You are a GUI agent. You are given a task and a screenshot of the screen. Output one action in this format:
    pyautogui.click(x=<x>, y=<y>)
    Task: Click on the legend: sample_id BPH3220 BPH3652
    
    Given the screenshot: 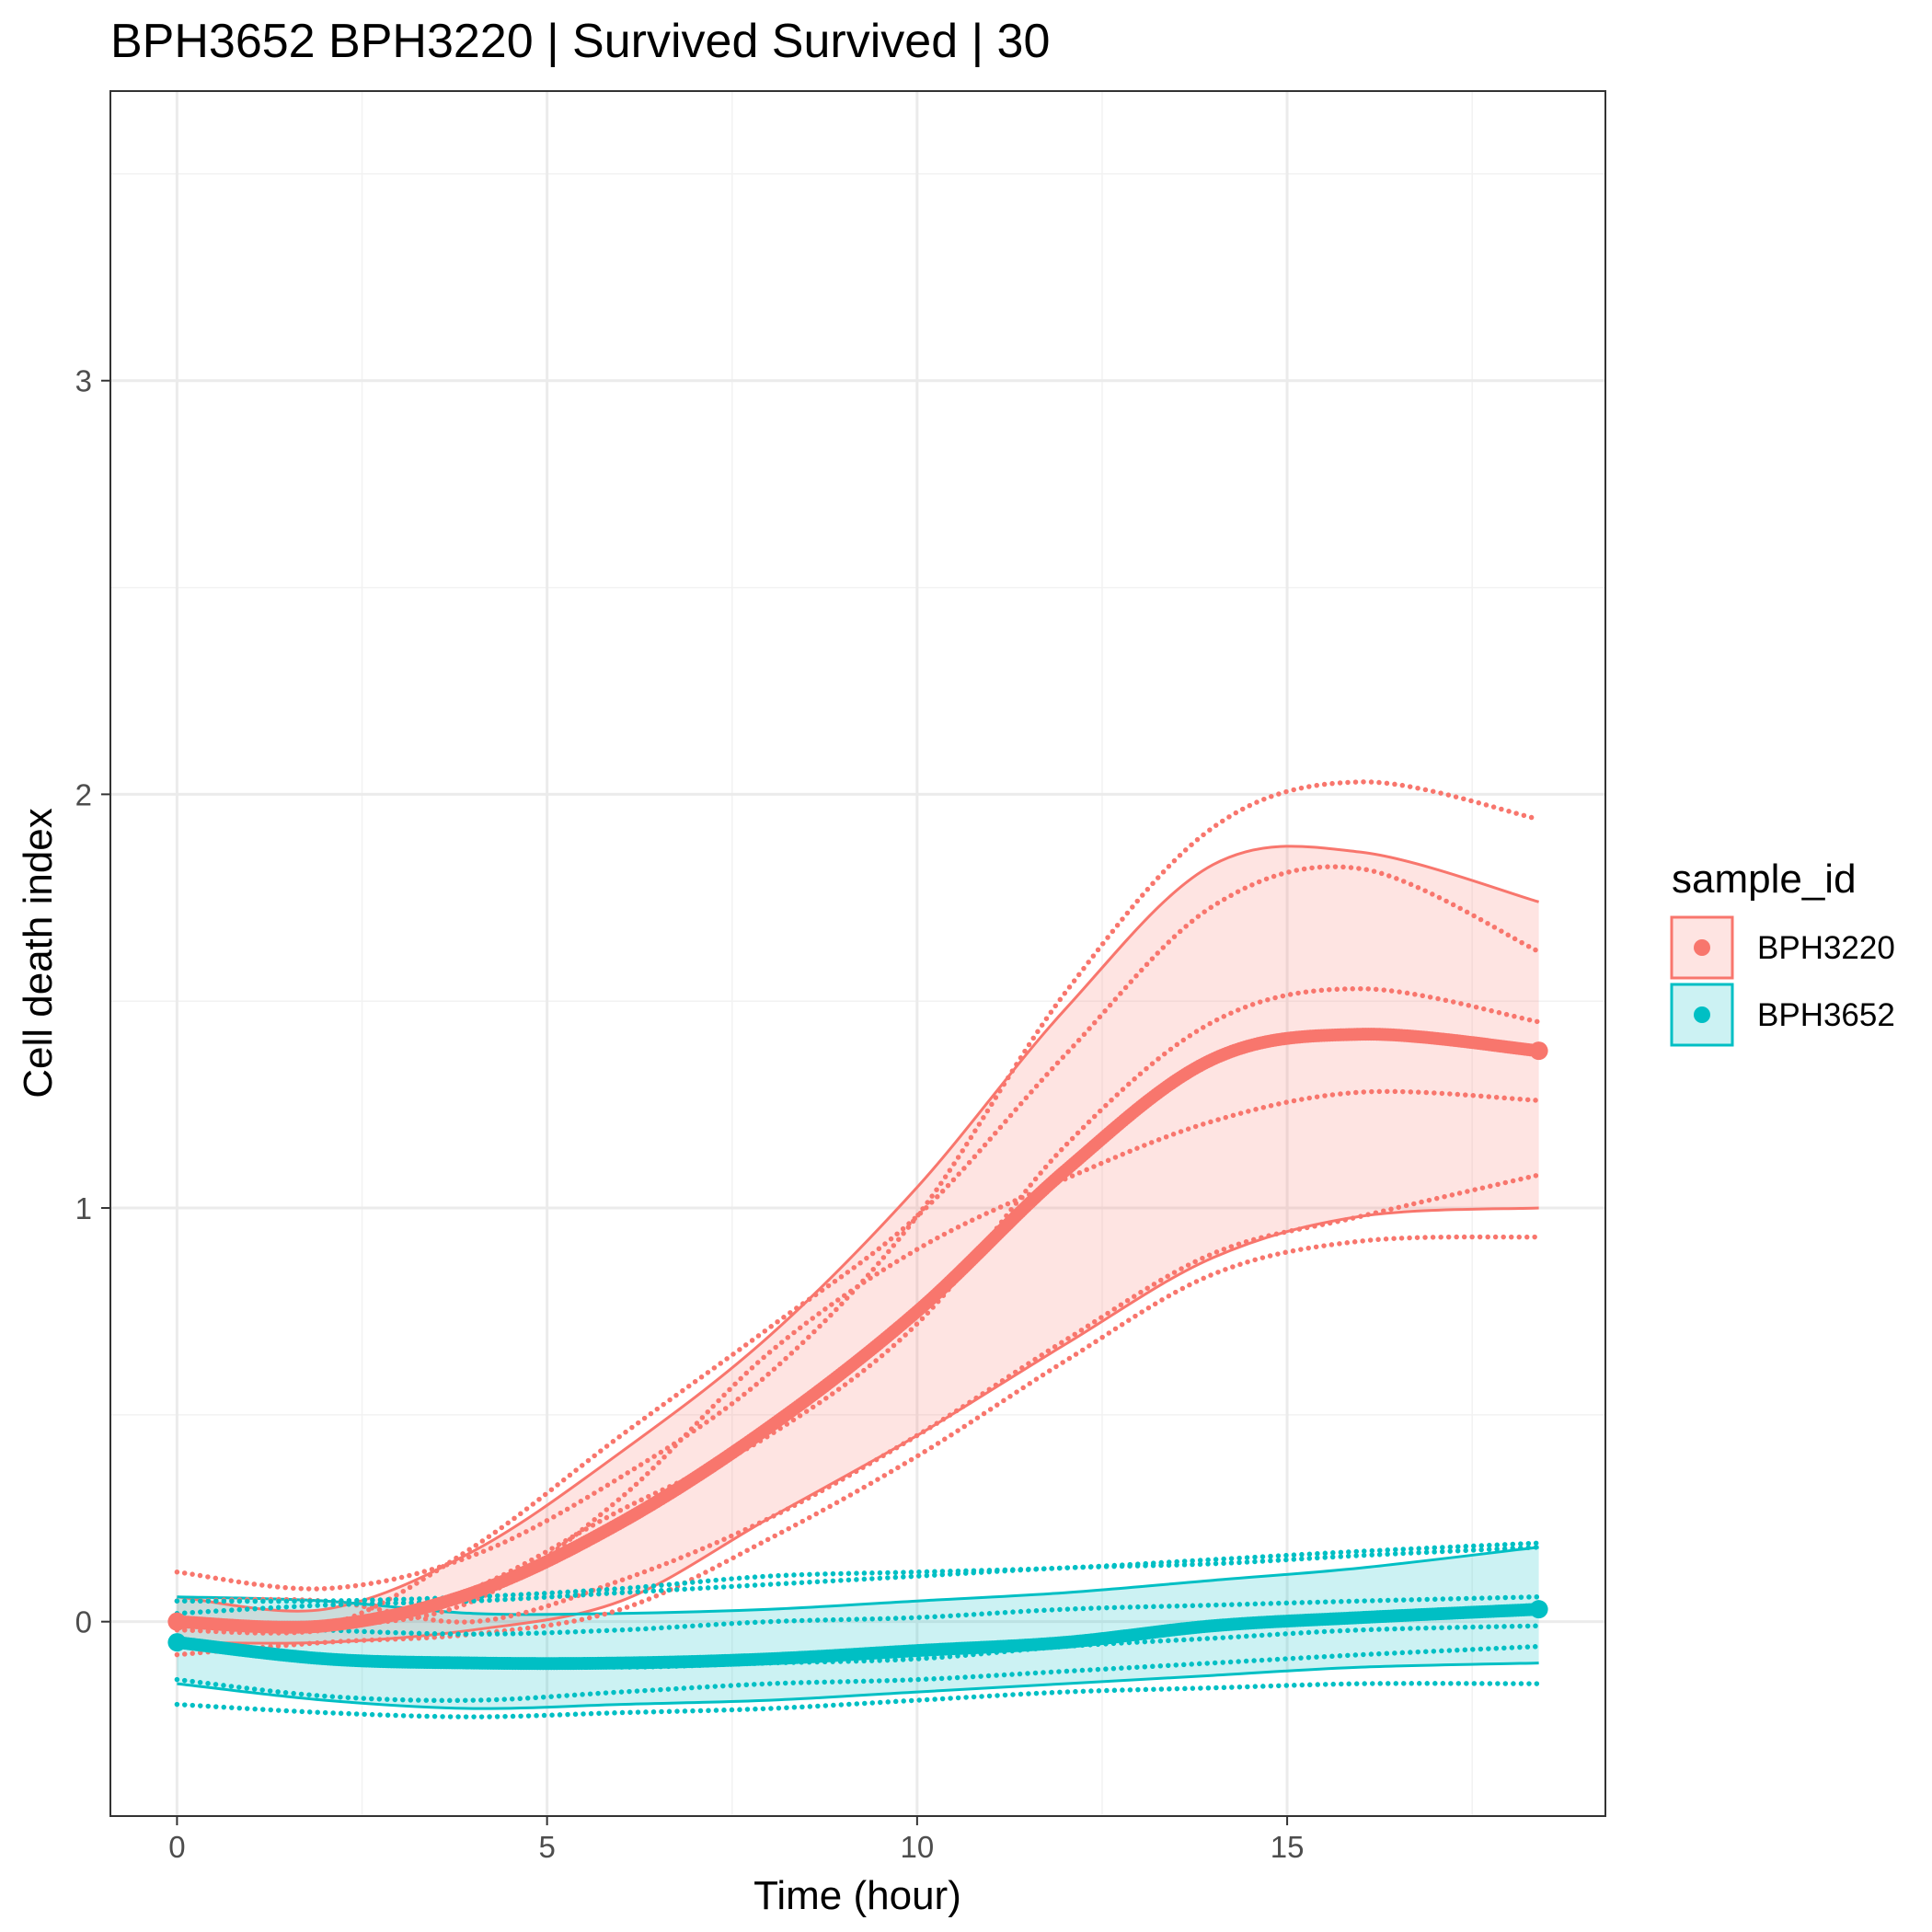 What is the action you would take?
    pyautogui.click(x=1782, y=952)
    